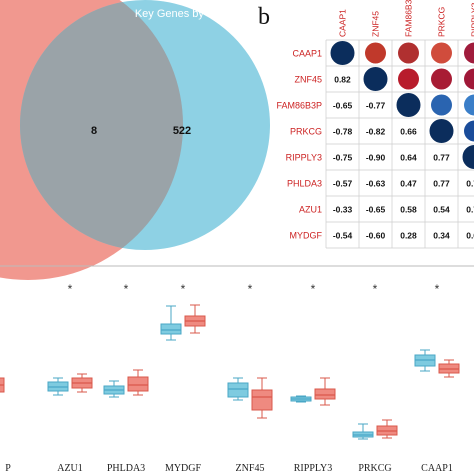  I want to click on matrix-correlation-value: -0.75, so click(343, 158).